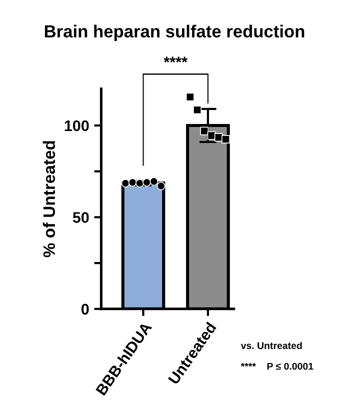 Image resolution: width=349 pixels, height=413 pixels. What do you see at coordinates (271, 346) in the screenshot?
I see `text: vs. Untreated` at bounding box center [271, 346].